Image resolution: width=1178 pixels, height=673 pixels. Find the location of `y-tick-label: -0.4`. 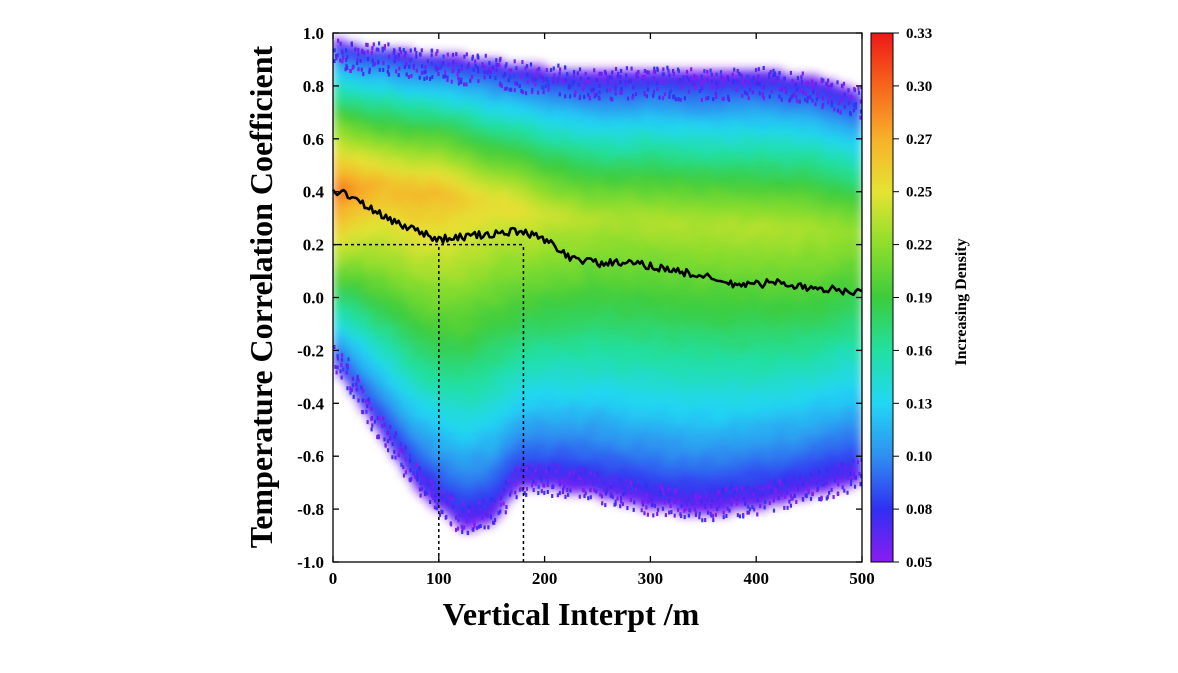

y-tick-label: -0.4 is located at coordinates (310, 403).